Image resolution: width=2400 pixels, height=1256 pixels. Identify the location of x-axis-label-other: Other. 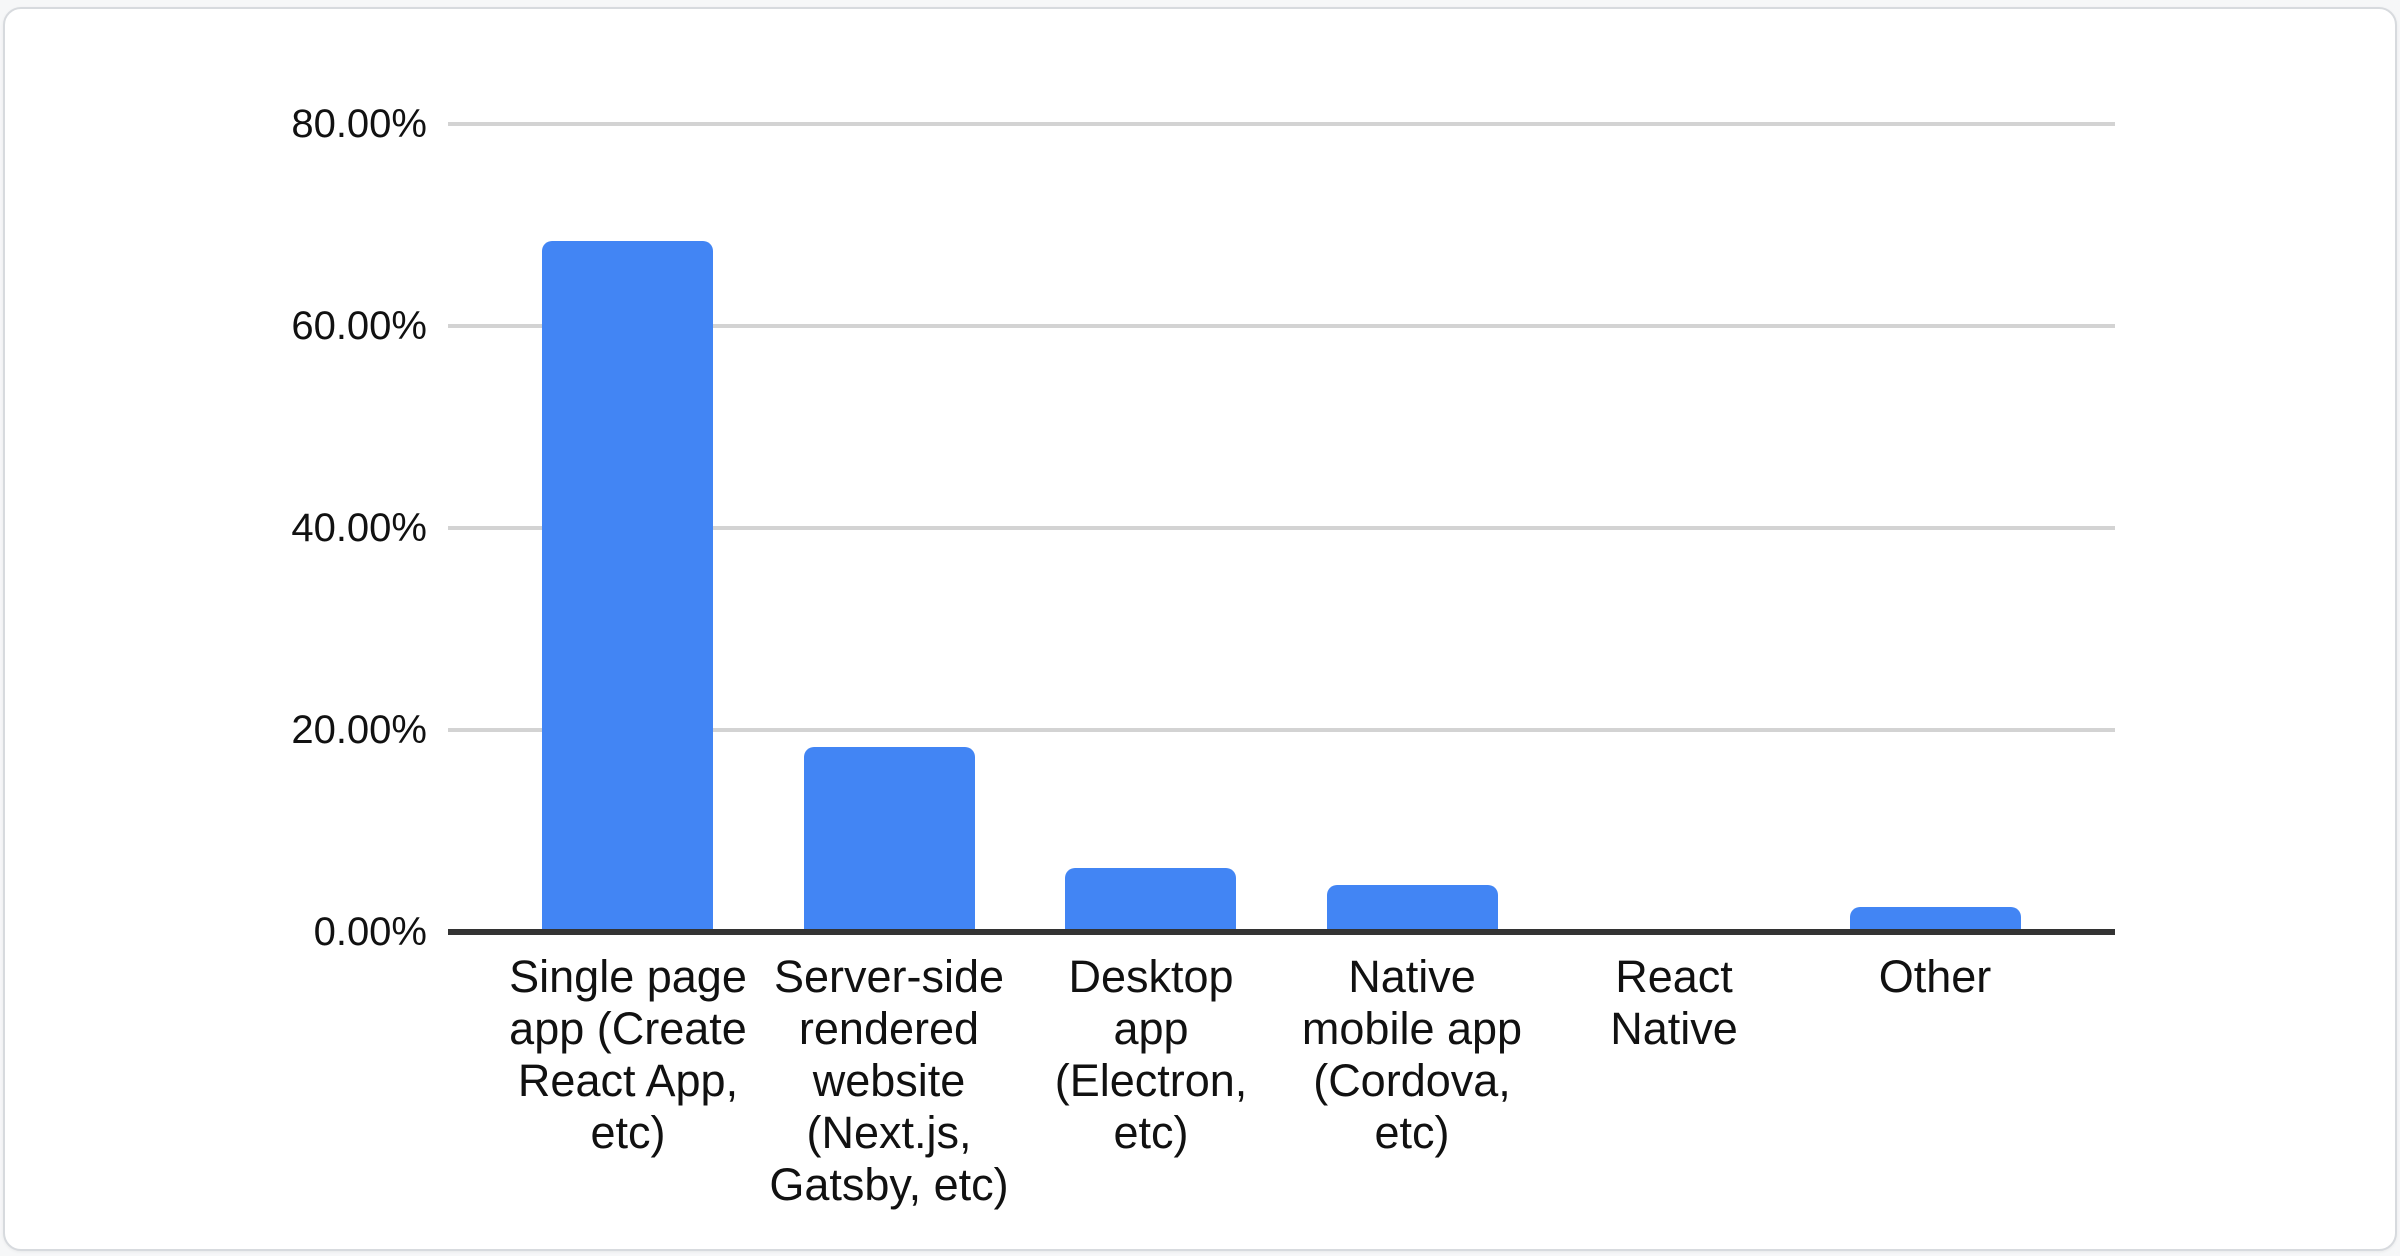
(1935, 976).